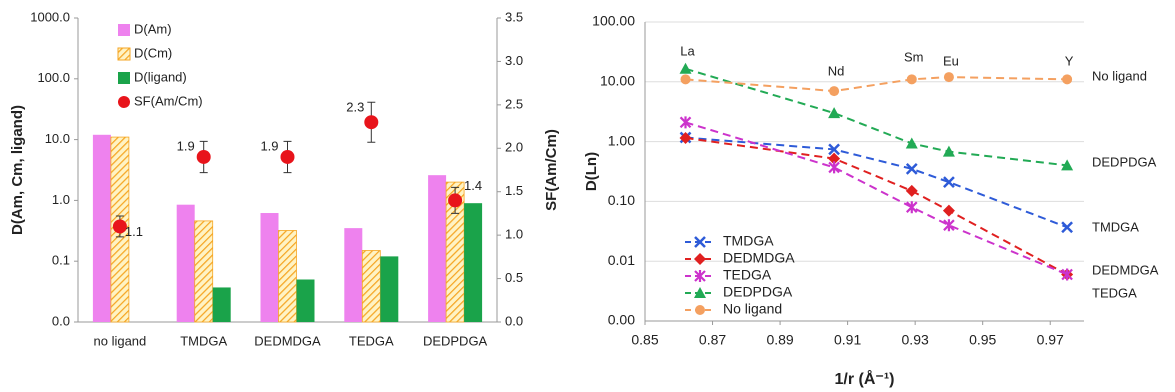  Describe the element at coordinates (748, 241) in the screenshot. I see `legend-label: TMDGA` at that location.